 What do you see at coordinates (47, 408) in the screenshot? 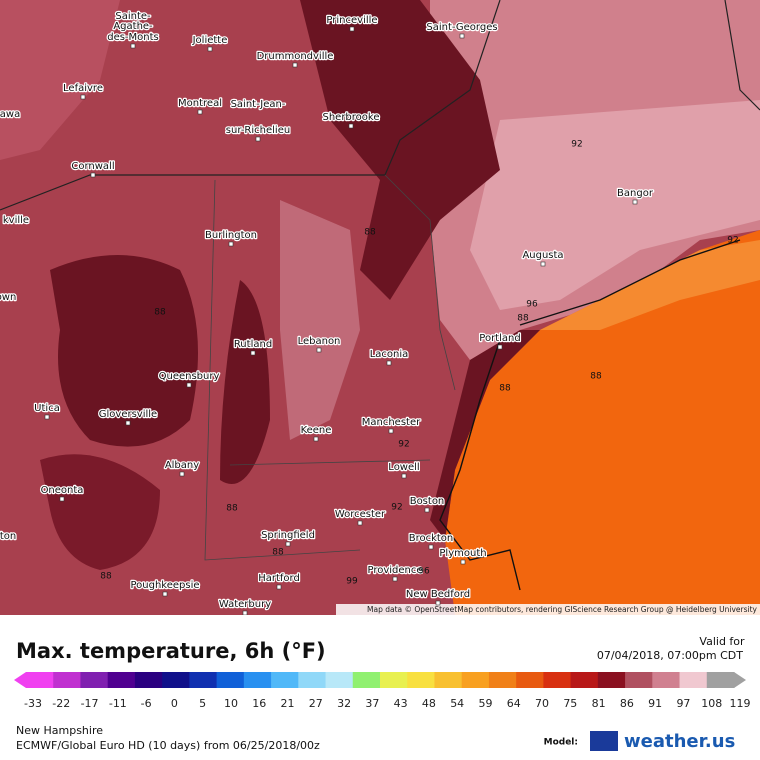
I see `city-label: Utica` at bounding box center [47, 408].